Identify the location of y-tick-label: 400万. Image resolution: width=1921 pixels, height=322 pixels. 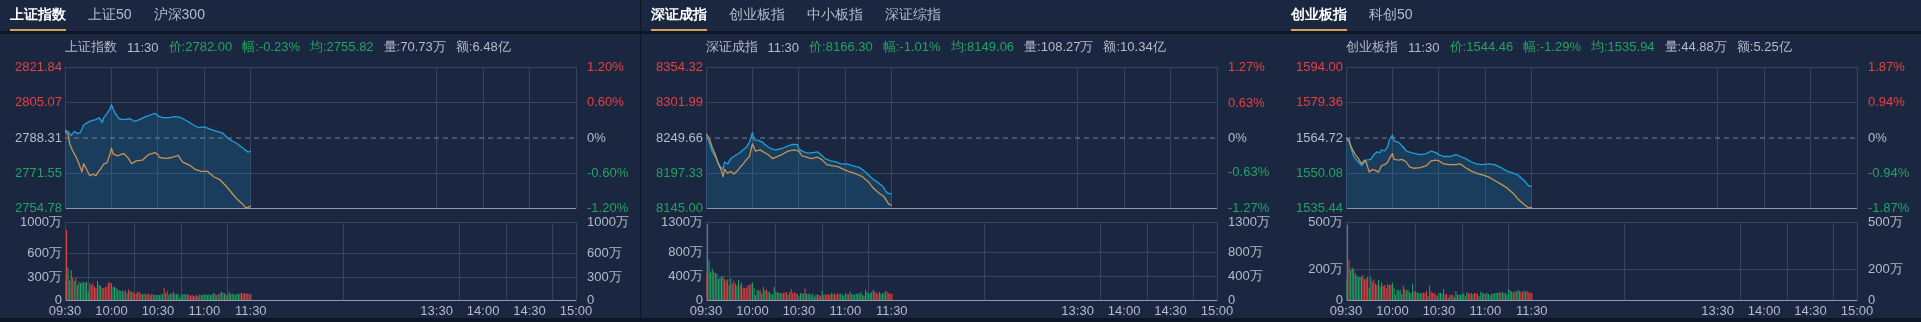
(685, 276).